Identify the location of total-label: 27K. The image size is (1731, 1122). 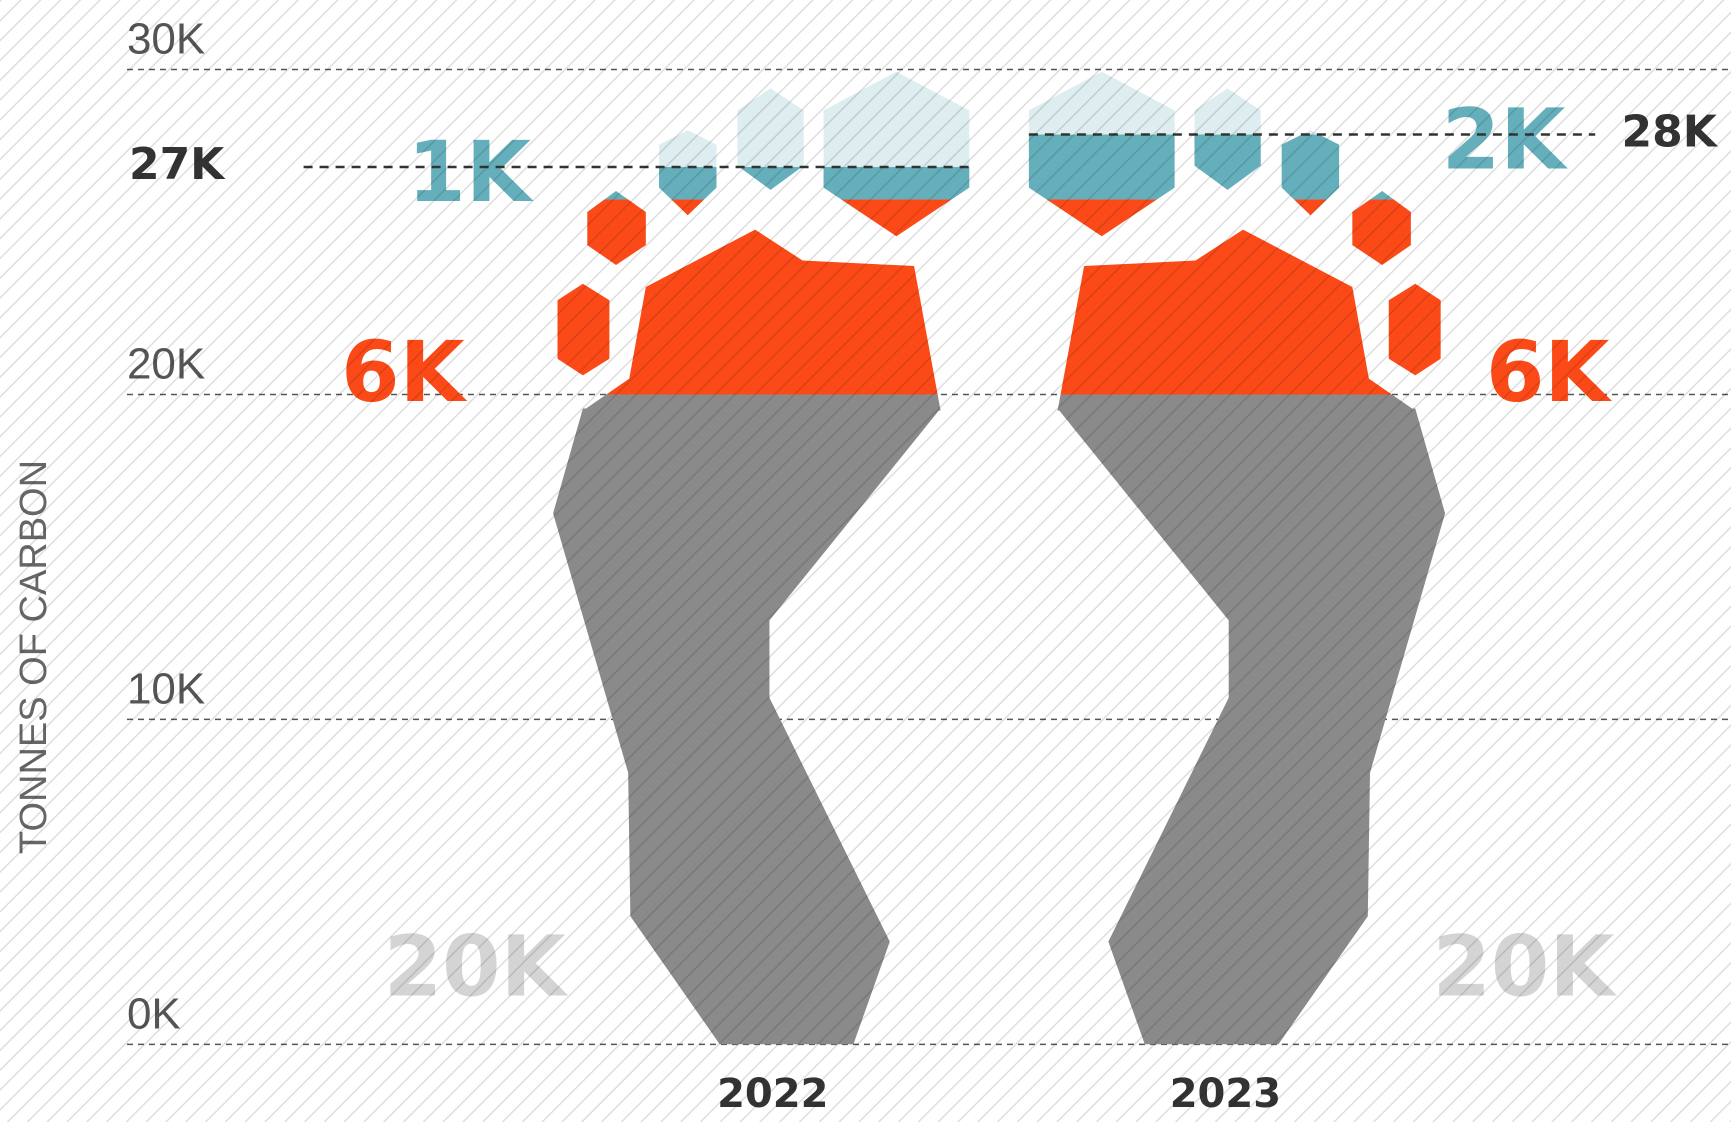
(177, 164).